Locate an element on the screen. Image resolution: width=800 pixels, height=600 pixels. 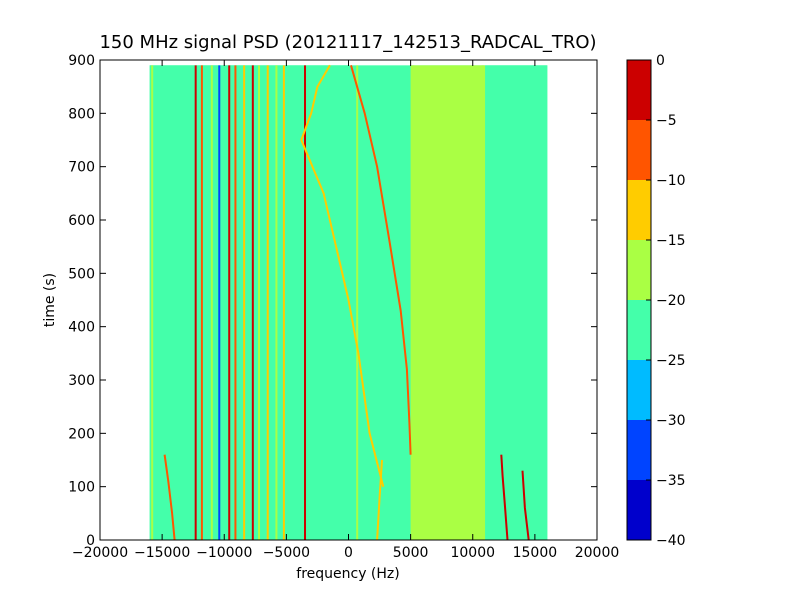
colorbar-tick-label: −15 is located at coordinates (671, 241).